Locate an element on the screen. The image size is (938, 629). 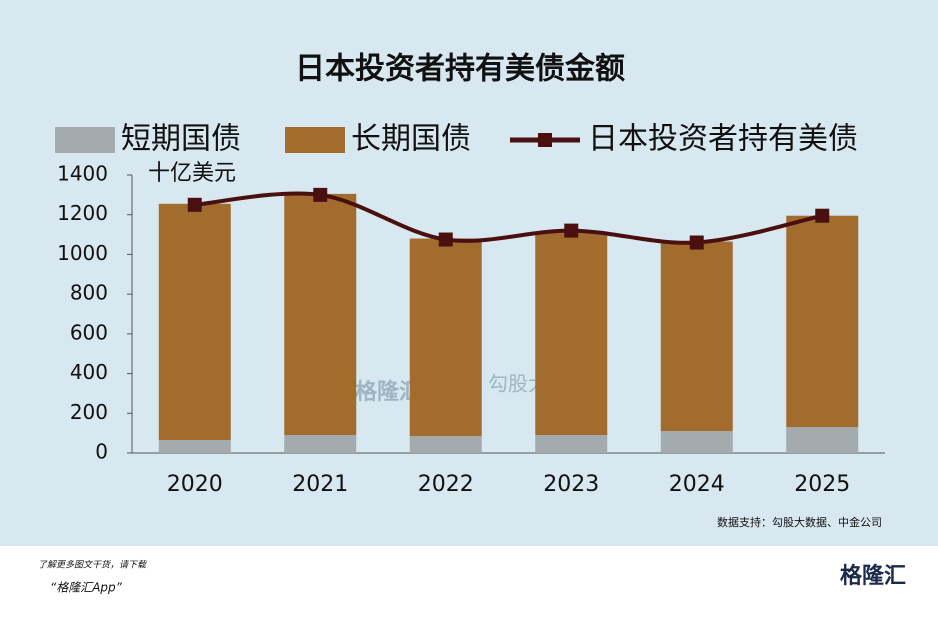
legend-label: 短期国债 is located at coordinates (181, 139).